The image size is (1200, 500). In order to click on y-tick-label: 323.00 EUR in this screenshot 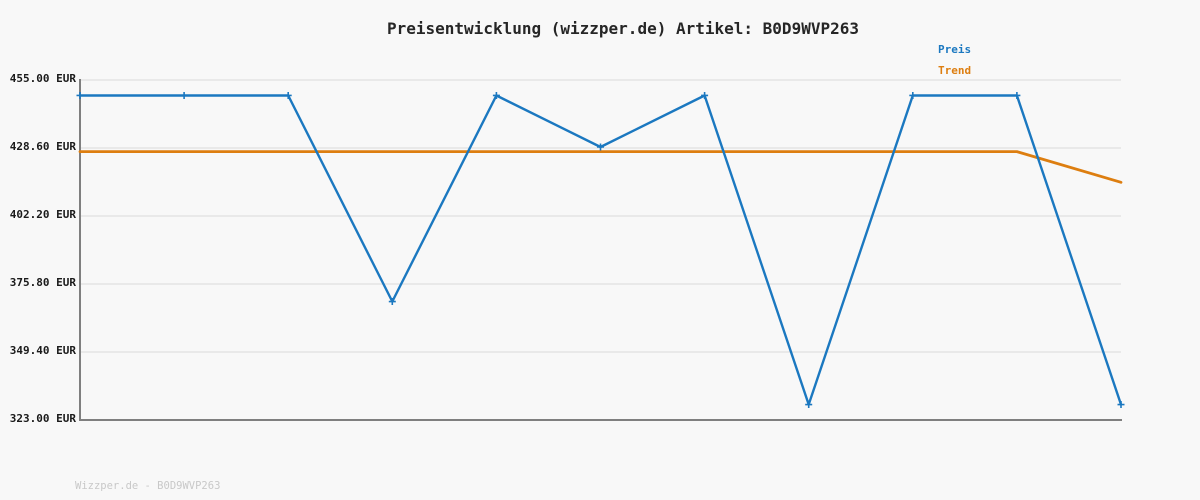, I will do `click(42, 418)`.